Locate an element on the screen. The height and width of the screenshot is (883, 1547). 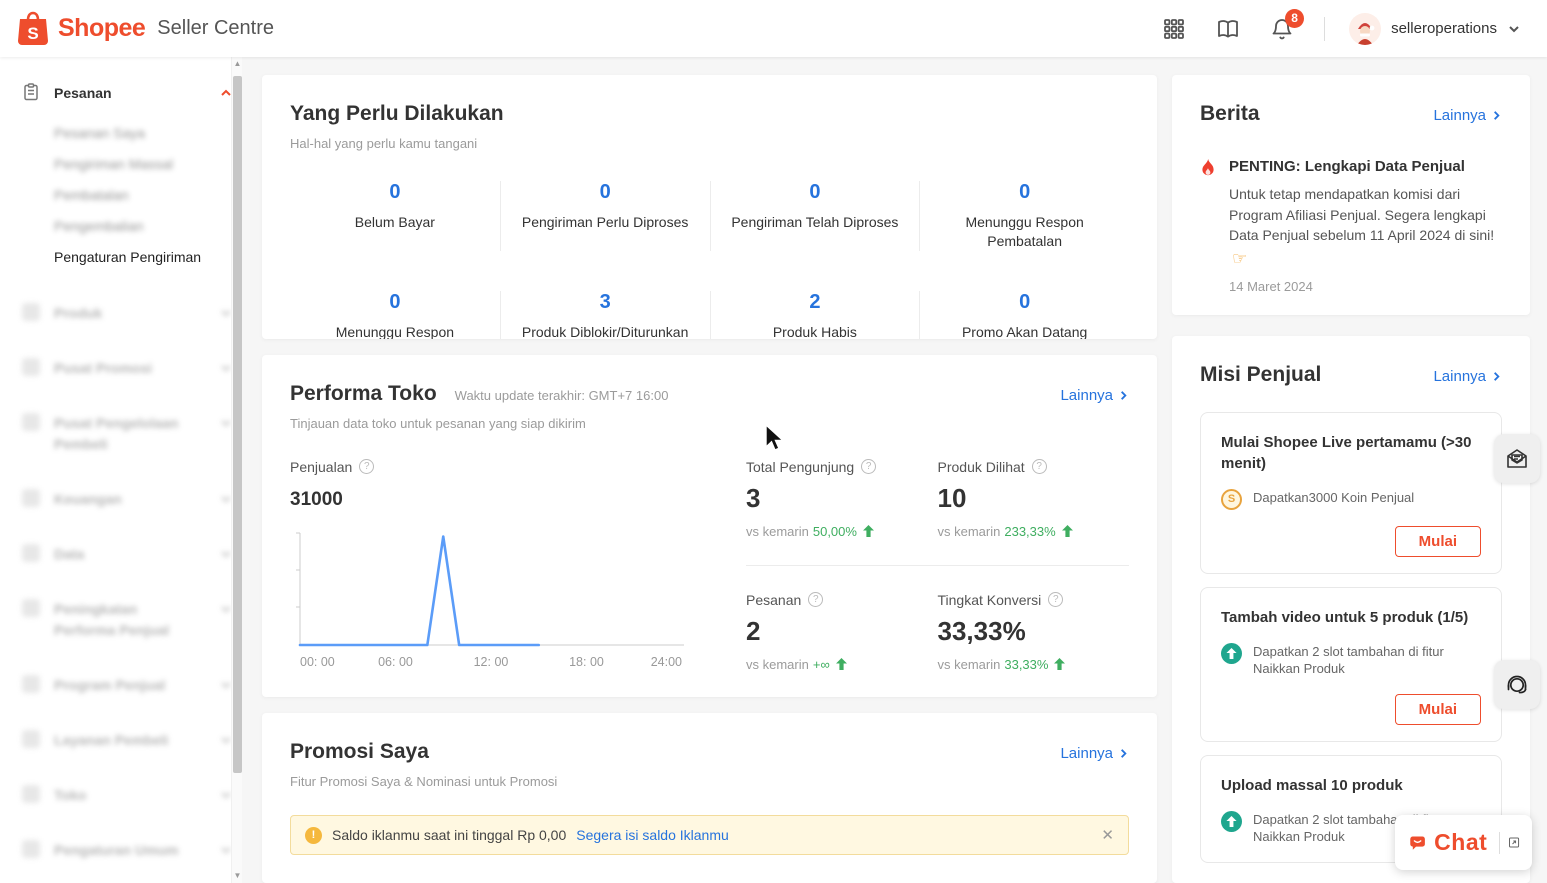
svg-text: 18: 00 is located at coordinates (586, 662).